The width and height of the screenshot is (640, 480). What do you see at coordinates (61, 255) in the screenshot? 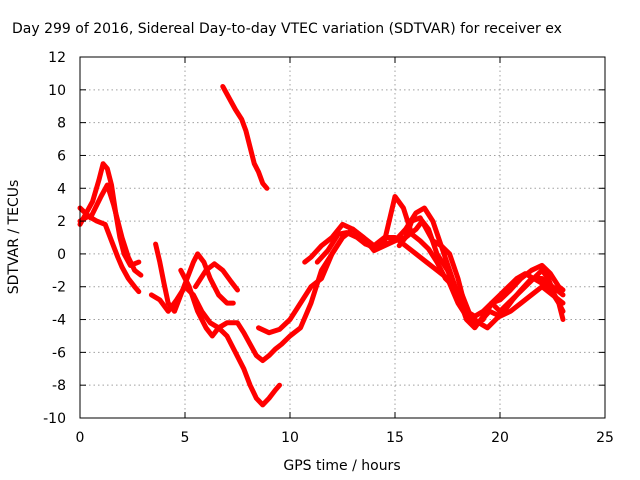
I see `y-tick-label: 0` at bounding box center [61, 255].